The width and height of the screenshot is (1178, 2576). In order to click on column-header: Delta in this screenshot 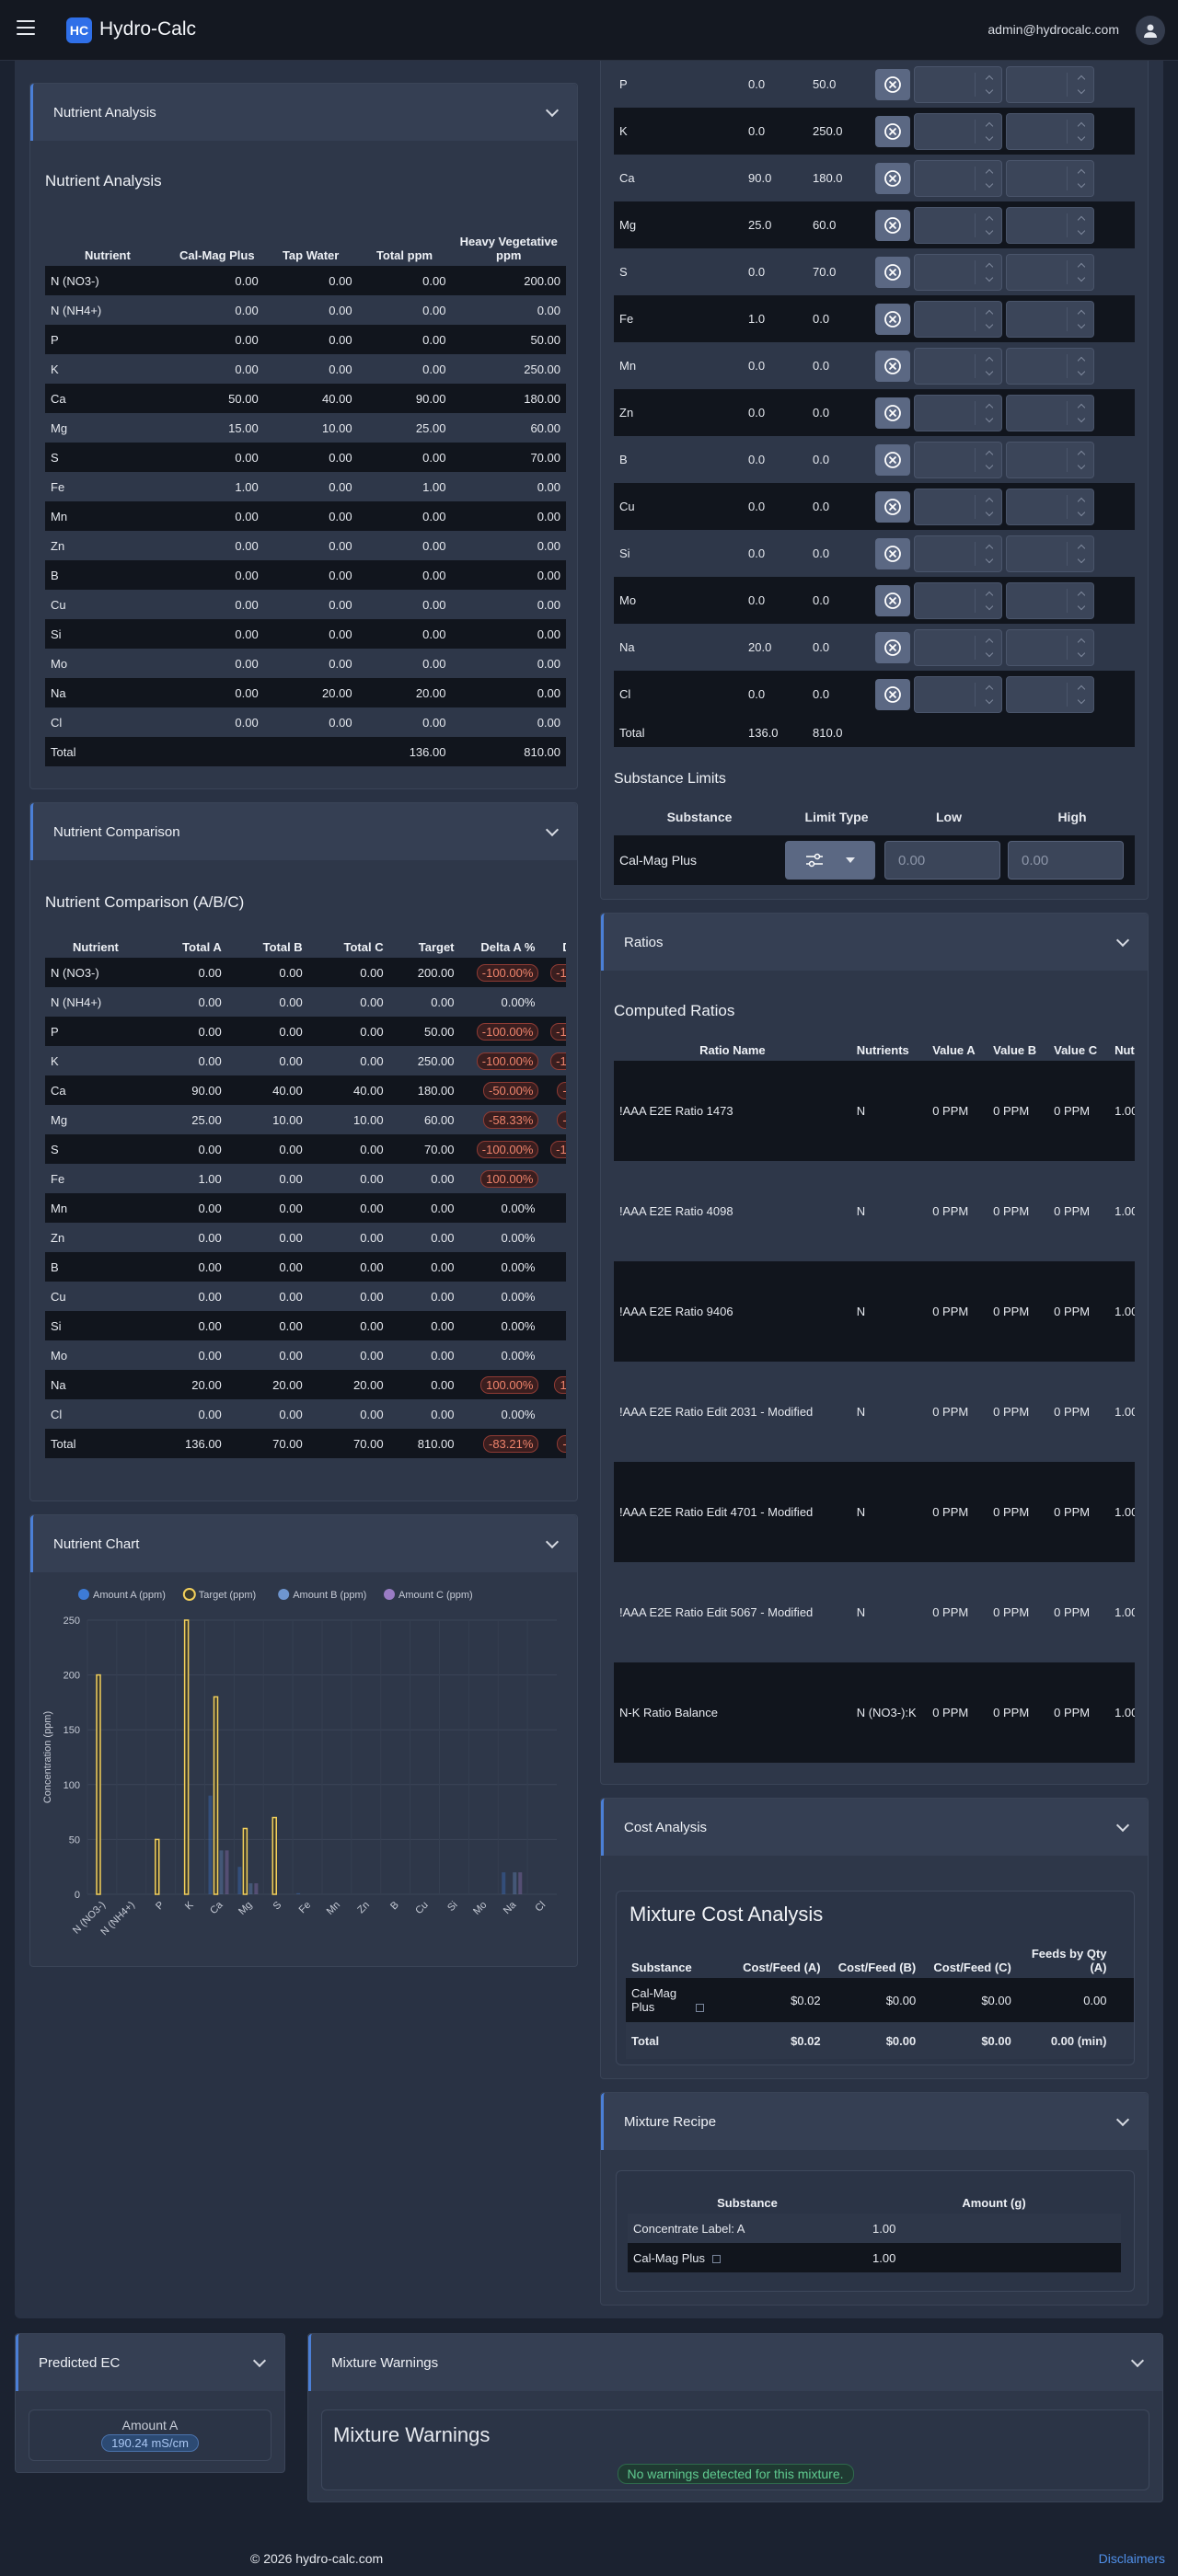, I will do `click(553, 945)`.